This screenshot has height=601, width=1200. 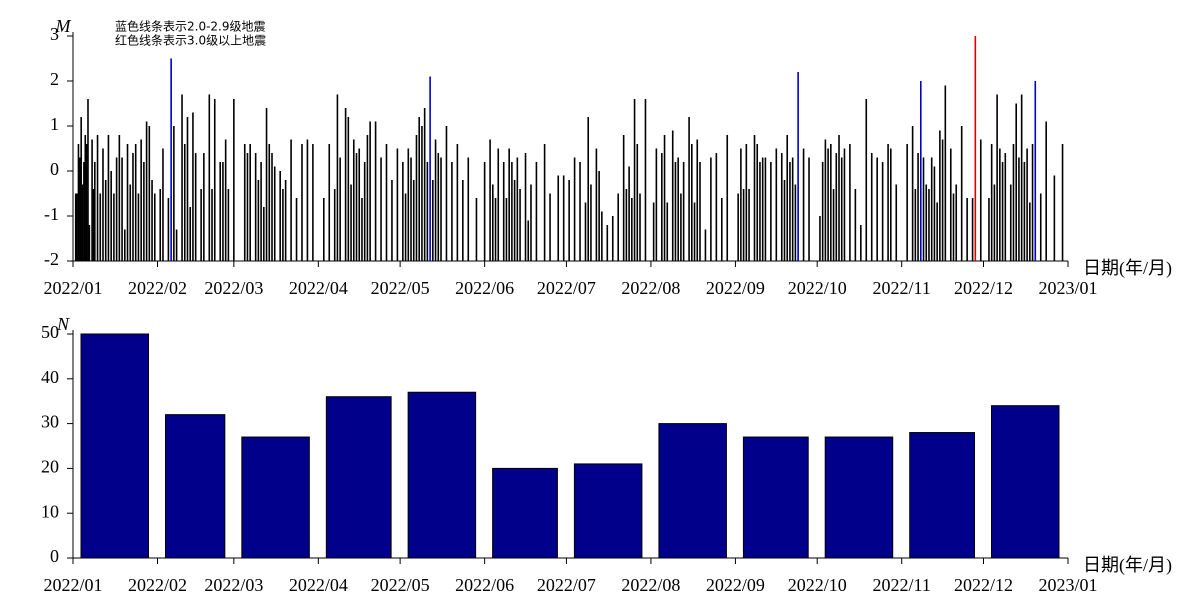 What do you see at coordinates (54, 34) in the screenshot?
I see `y-tick-label: 3` at bounding box center [54, 34].